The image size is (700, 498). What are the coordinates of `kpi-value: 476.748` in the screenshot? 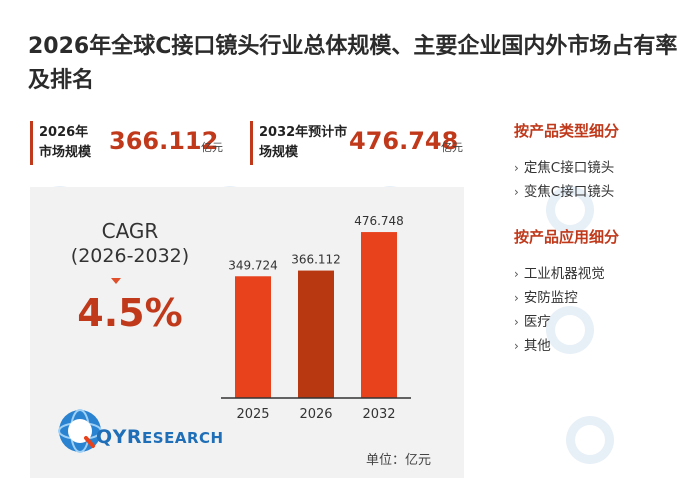 It's located at (404, 141).